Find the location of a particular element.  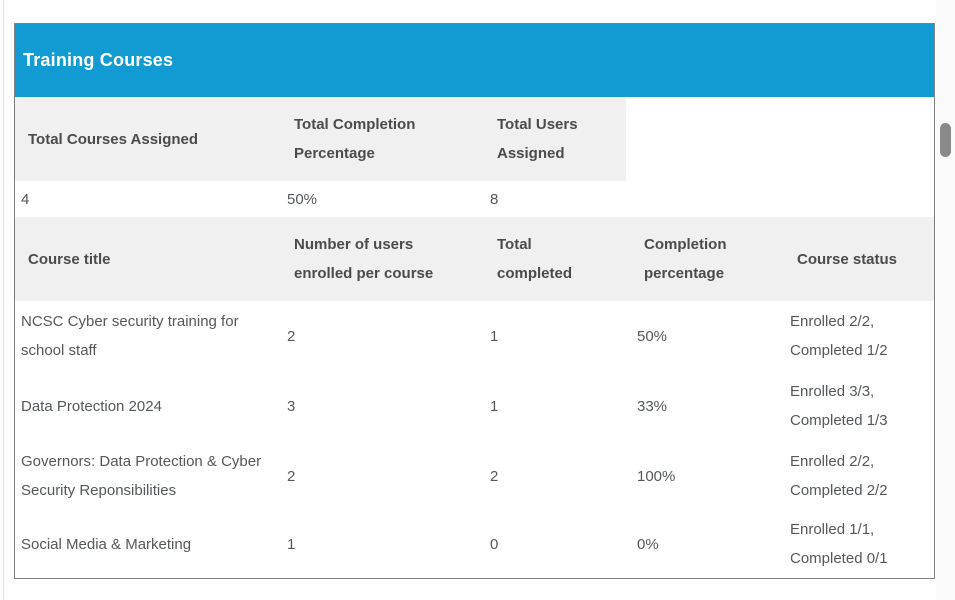

course-status-cell: Enrolled 1/1, Completed 0/1 is located at coordinates (859, 544).